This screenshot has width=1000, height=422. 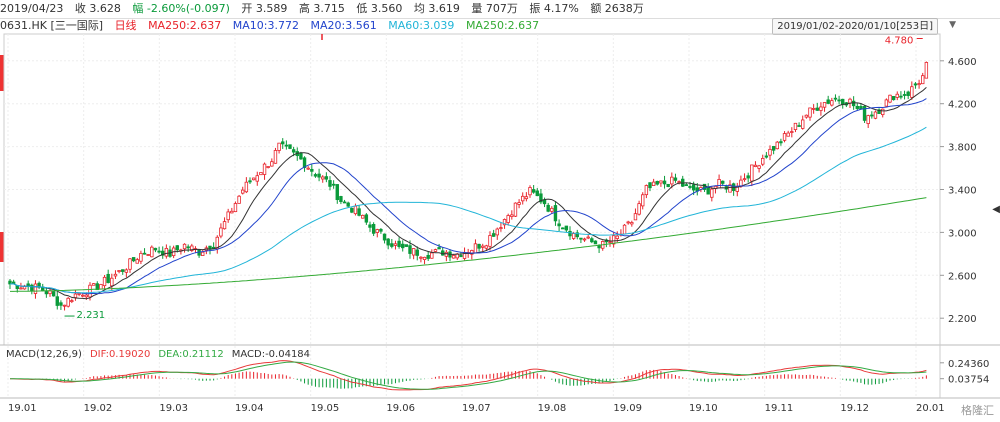 I want to click on legend-ma250a: MA250:2.637, so click(x=185, y=25).